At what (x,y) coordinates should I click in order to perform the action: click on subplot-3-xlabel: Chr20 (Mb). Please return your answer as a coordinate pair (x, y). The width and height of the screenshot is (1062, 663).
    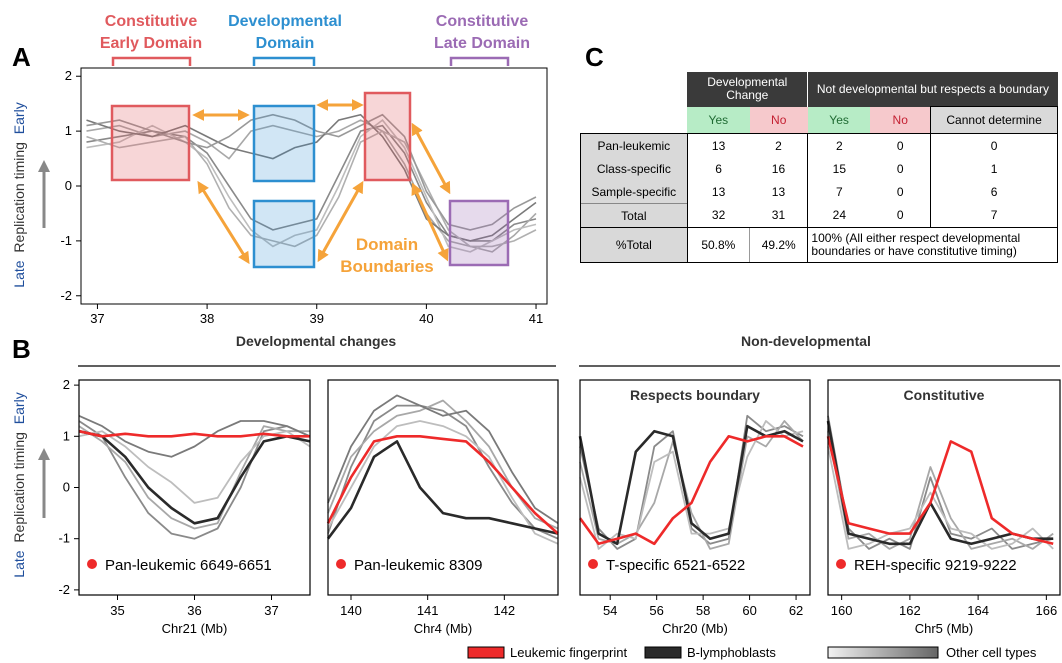
    Looking at the image, I should click on (695, 628).